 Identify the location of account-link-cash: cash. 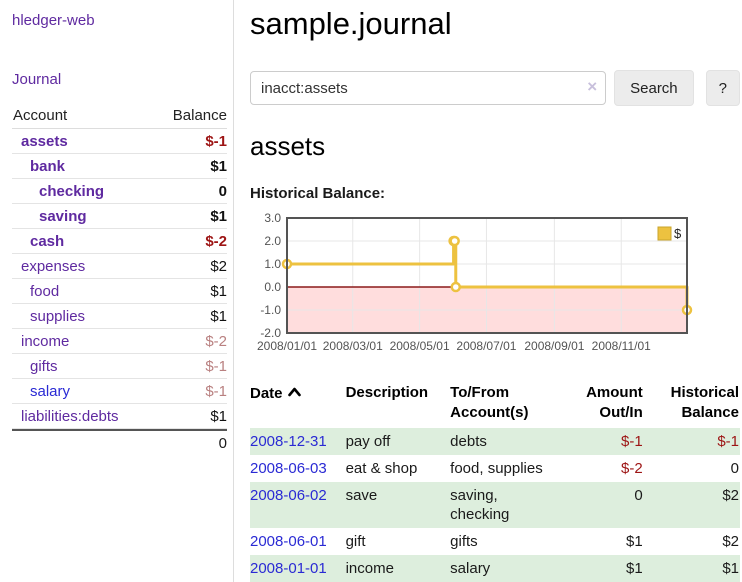
(47, 241).